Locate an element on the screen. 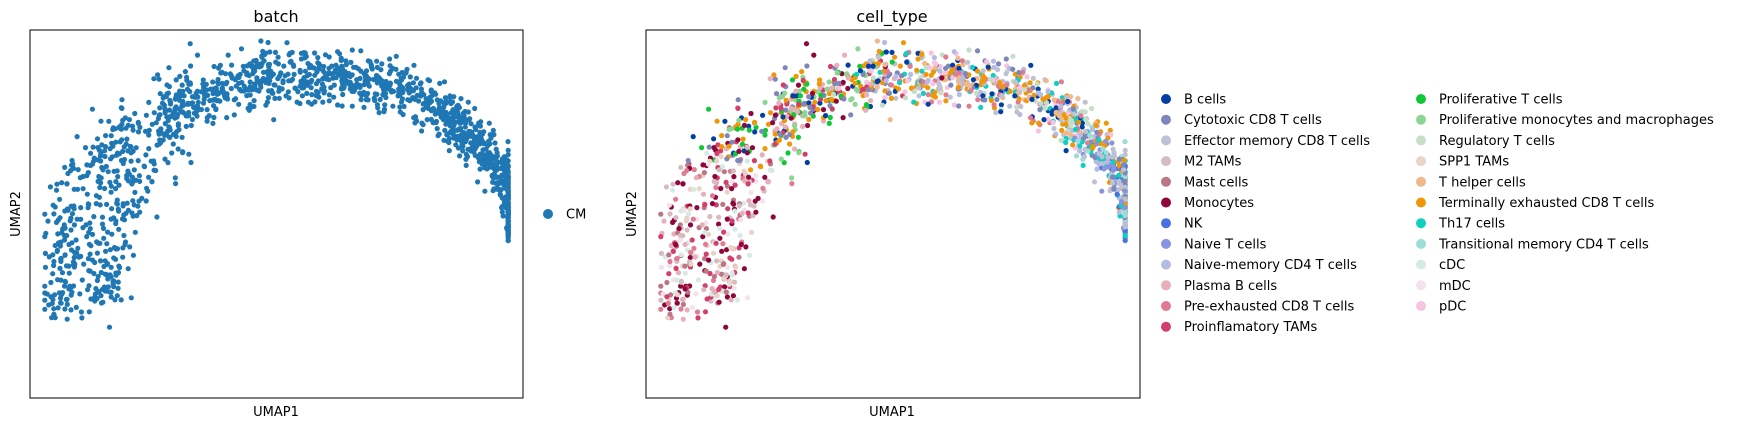 The height and width of the screenshot is (429, 1764). legend-item: Effector memory CD8 T cells is located at coordinates (1265, 141).